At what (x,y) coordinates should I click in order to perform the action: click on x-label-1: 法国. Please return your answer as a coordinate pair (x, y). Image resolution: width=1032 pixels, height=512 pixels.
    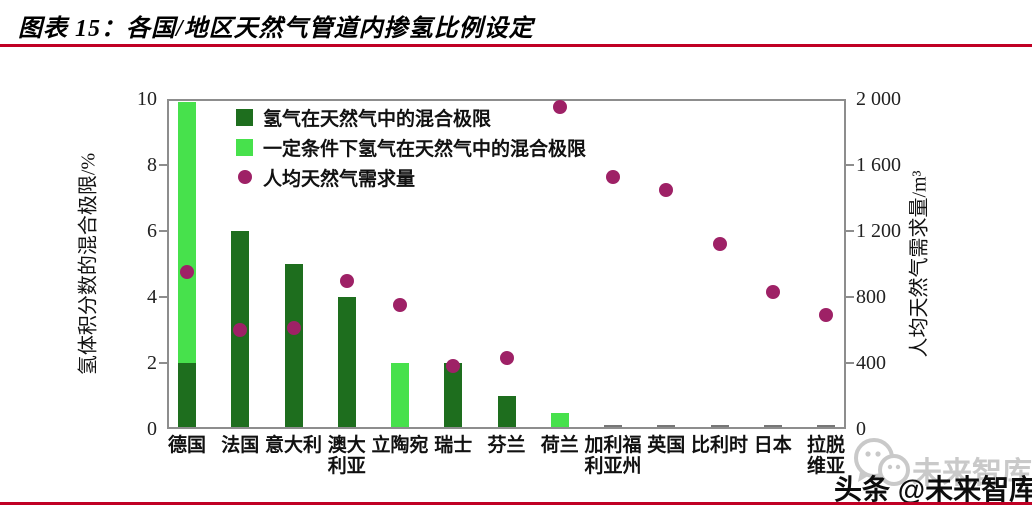
    Looking at the image, I should click on (240, 445).